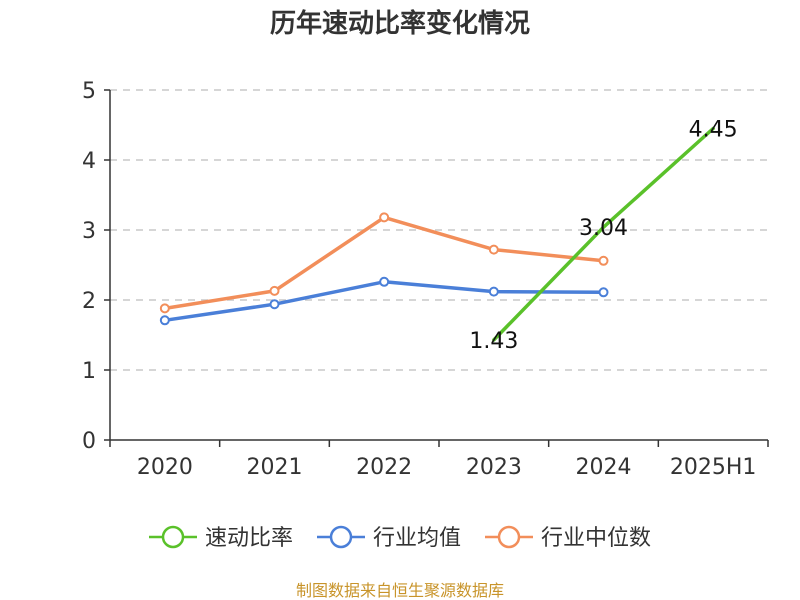  I want to click on x-tick-label: 2023, so click(494, 467).